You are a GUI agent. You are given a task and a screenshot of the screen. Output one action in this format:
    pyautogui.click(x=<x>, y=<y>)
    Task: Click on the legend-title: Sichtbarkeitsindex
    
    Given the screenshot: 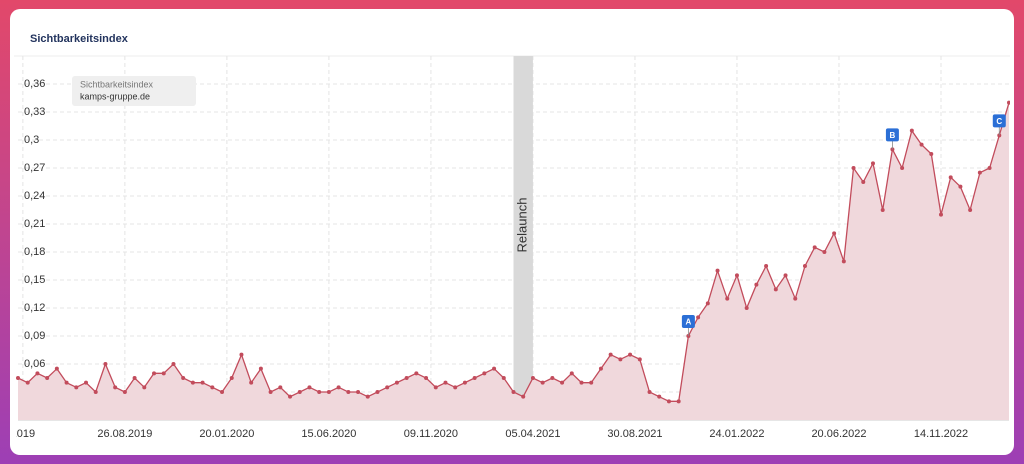 What is the action you would take?
    pyautogui.click(x=117, y=84)
    